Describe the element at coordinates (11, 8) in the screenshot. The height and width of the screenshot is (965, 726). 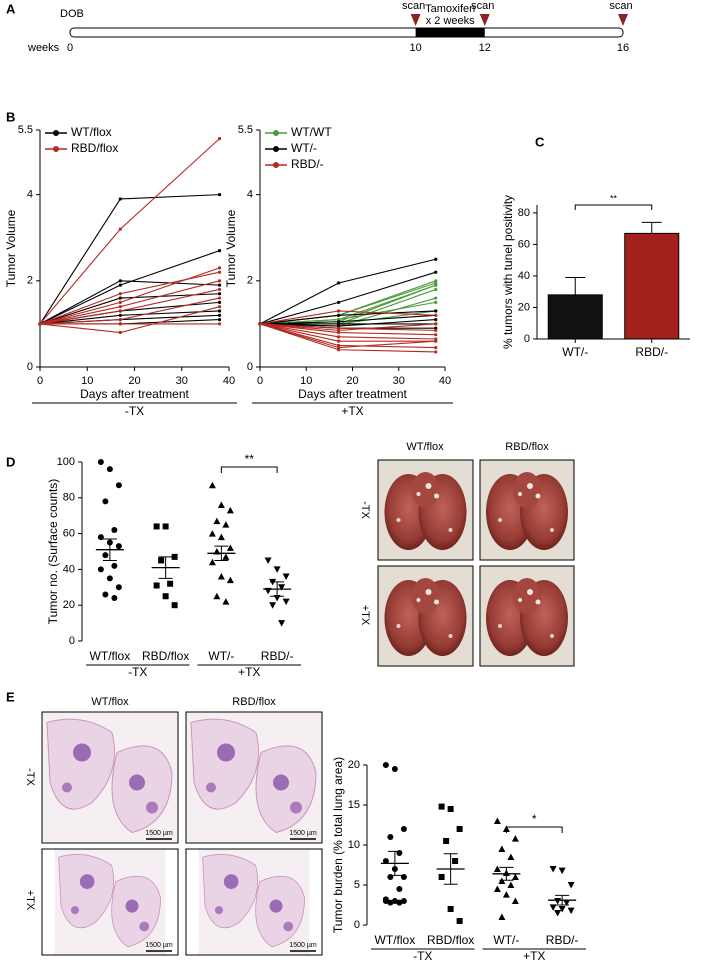
I see `panel-label: A` at that location.